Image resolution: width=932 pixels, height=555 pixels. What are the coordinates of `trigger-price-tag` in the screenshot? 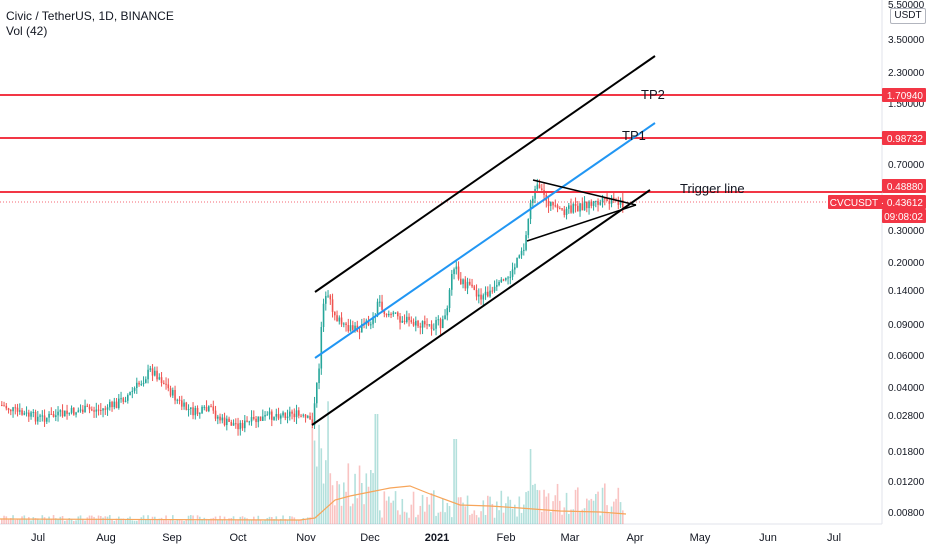 It's located at (904, 186).